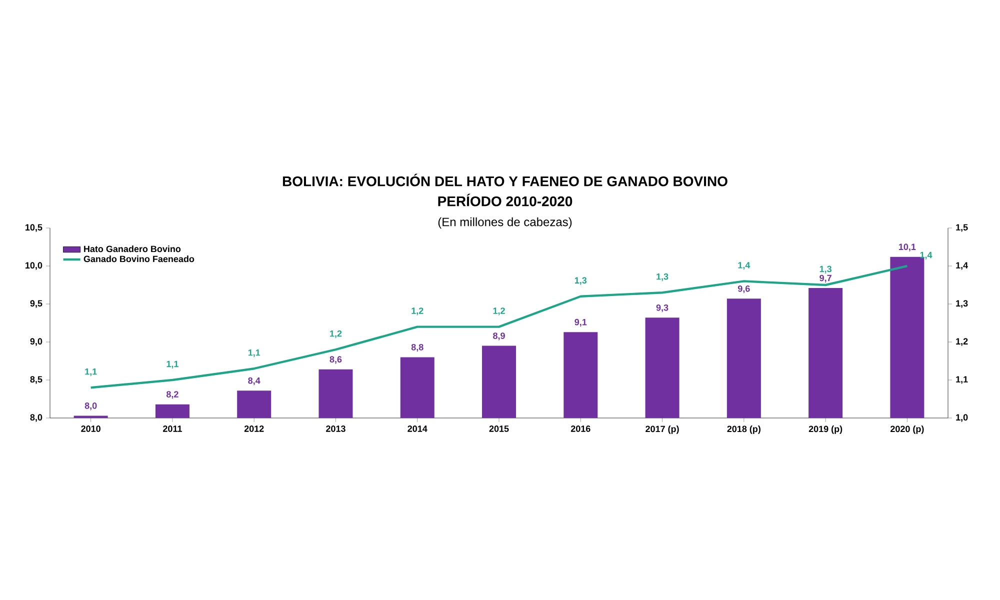  What do you see at coordinates (907, 248) in the screenshot?
I see `data-label: 10,1` at bounding box center [907, 248].